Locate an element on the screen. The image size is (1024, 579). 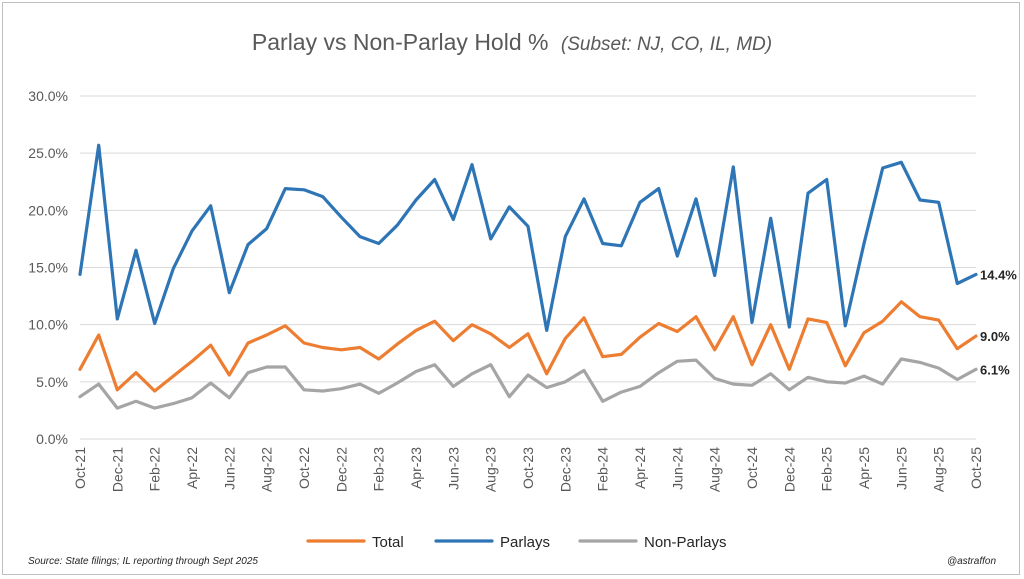
y-tick-label: 30.0% is located at coordinates (48, 96).